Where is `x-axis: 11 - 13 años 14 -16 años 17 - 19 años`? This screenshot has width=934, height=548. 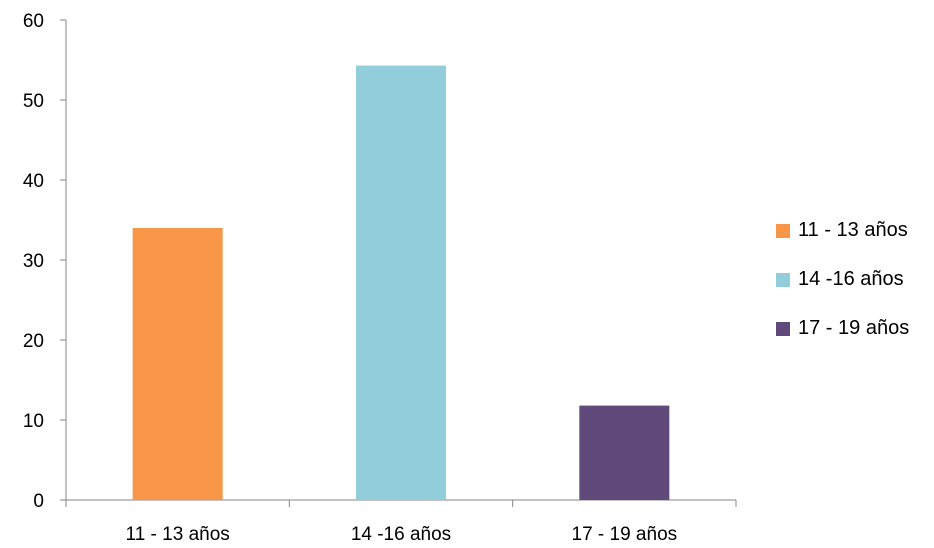 x-axis: 11 - 13 años 14 -16 años 17 - 19 años is located at coordinates (401, 522).